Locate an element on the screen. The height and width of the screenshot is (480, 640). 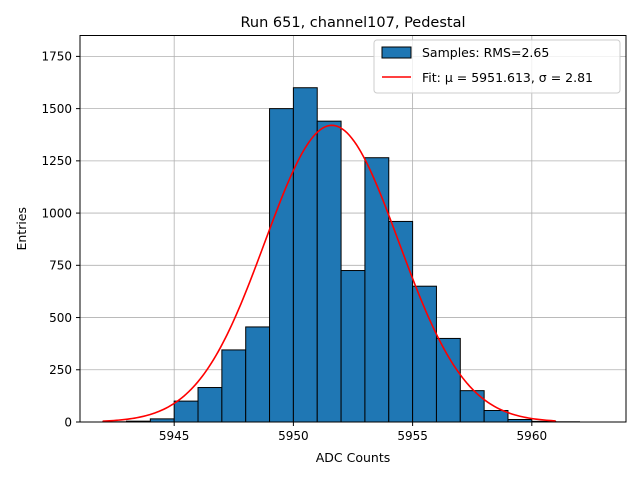
x-tick-label: 5955 is located at coordinates (412, 436).